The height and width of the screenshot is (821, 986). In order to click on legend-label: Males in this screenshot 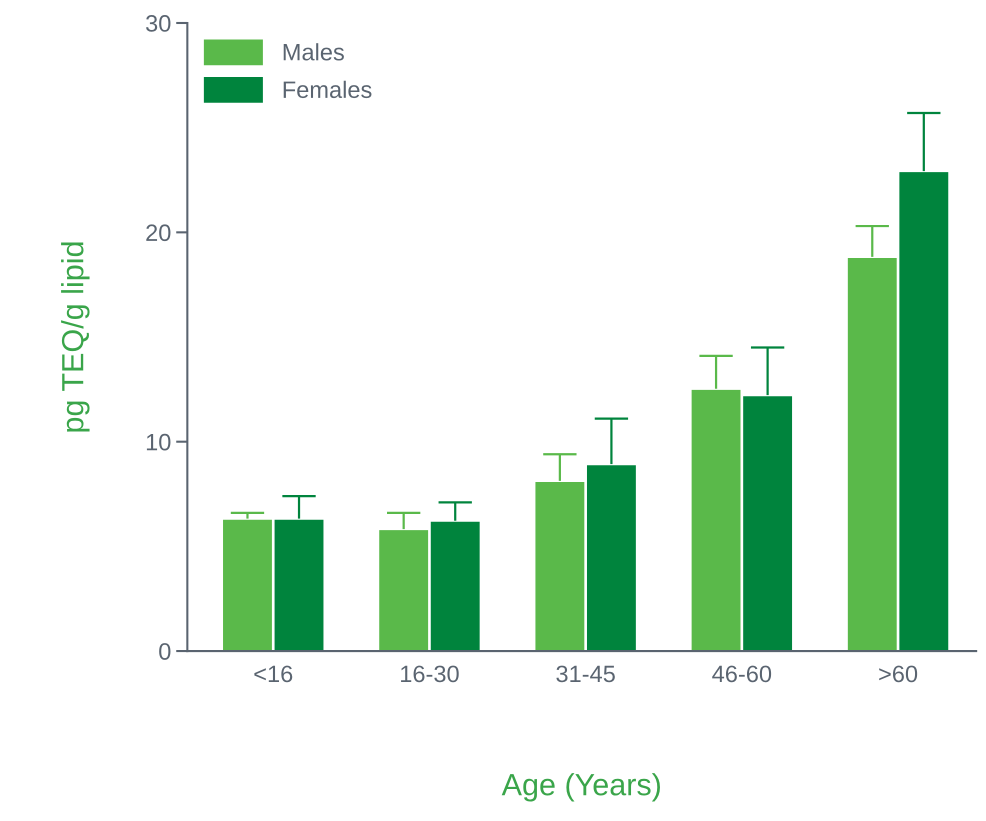, I will do `click(314, 52)`.